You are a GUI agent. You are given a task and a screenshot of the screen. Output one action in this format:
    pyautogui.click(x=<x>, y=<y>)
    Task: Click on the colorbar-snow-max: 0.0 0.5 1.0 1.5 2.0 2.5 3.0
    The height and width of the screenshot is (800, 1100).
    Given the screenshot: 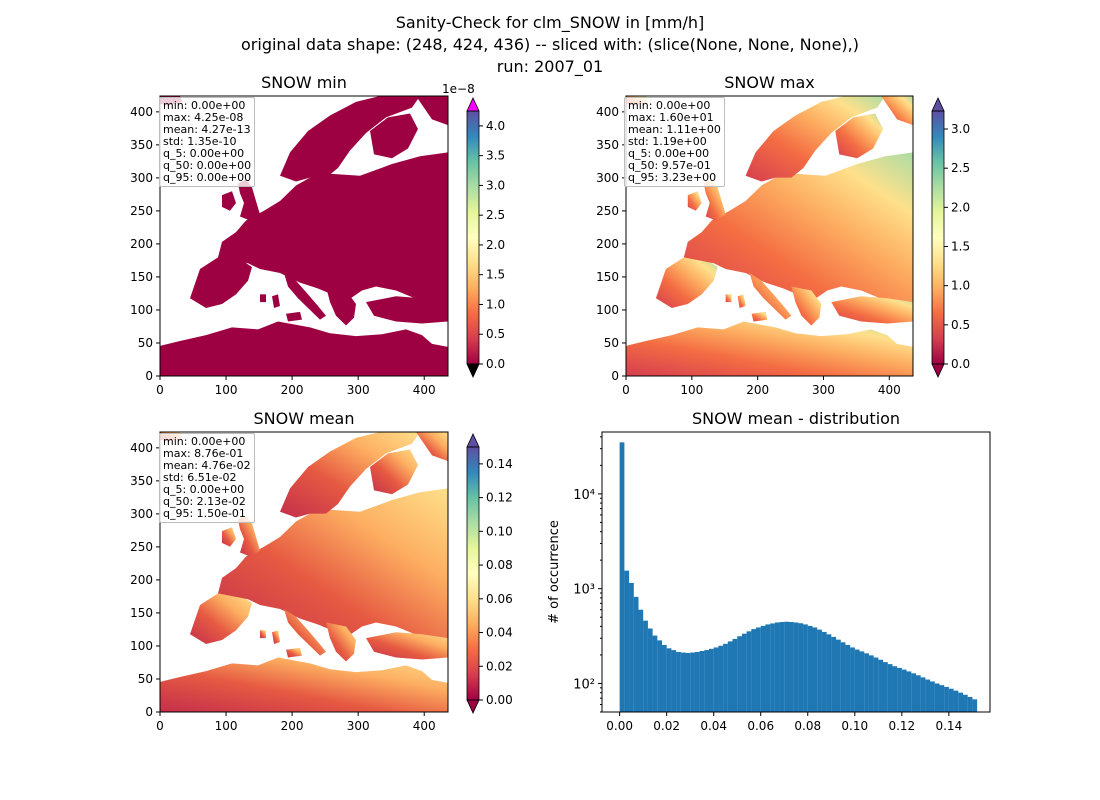 What is the action you would take?
    pyautogui.click(x=950, y=237)
    